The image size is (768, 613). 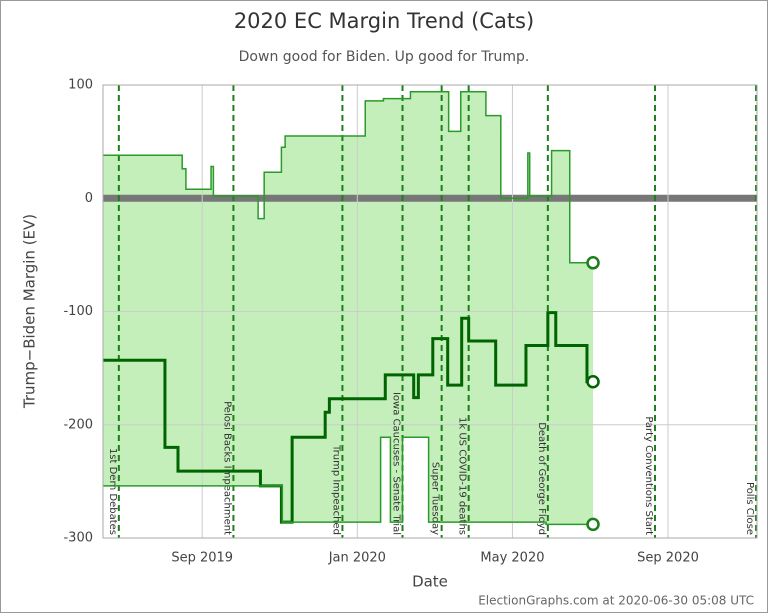 What do you see at coordinates (648, 475) in the screenshot?
I see `event-label: Party Conventions Start` at bounding box center [648, 475].